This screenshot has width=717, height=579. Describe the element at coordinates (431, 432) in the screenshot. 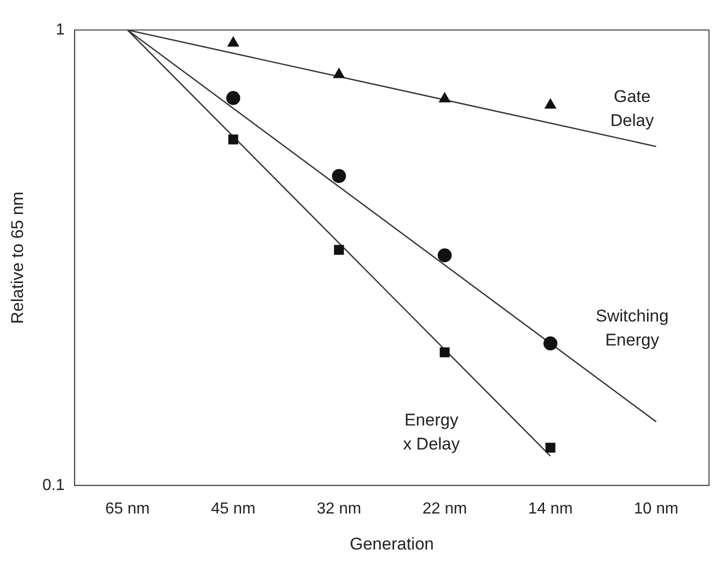

I see `series-label: Energy x Delay` at that location.